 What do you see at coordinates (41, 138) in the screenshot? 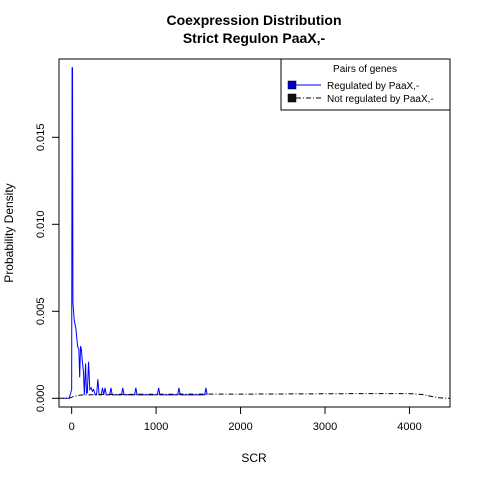
I see `y-tick-label: 0.015` at bounding box center [41, 138].